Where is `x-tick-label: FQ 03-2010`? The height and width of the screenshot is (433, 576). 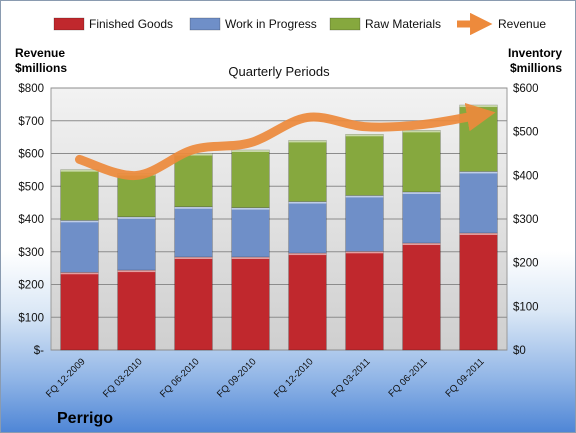 x-tick-label: FQ 03-2010 is located at coordinates (123, 378).